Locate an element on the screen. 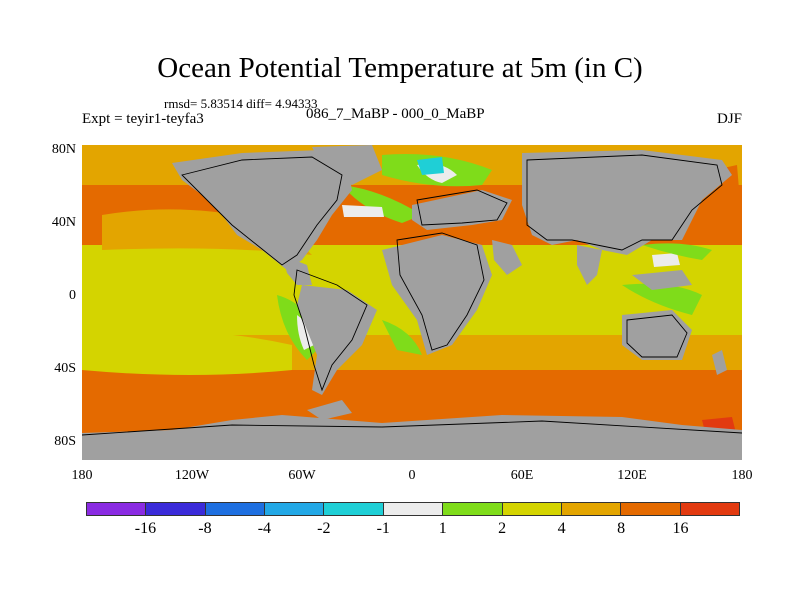 This screenshot has width=800, height=600. experiment-label: Expt = teyir1-teyfa3 is located at coordinates (143, 119).